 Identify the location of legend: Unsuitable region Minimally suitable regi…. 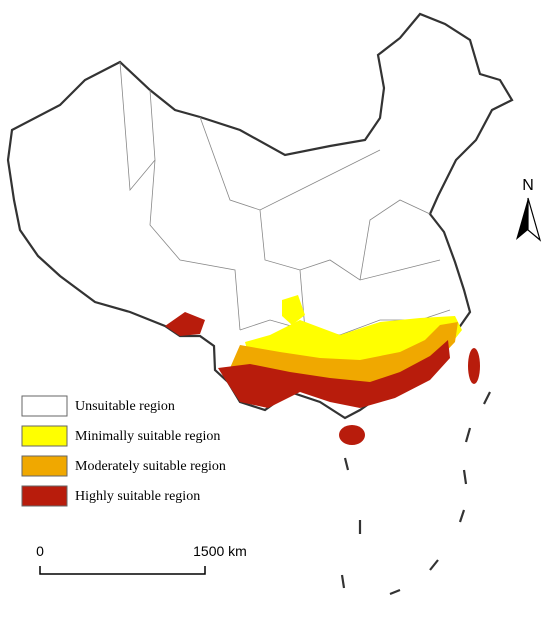
(123, 451).